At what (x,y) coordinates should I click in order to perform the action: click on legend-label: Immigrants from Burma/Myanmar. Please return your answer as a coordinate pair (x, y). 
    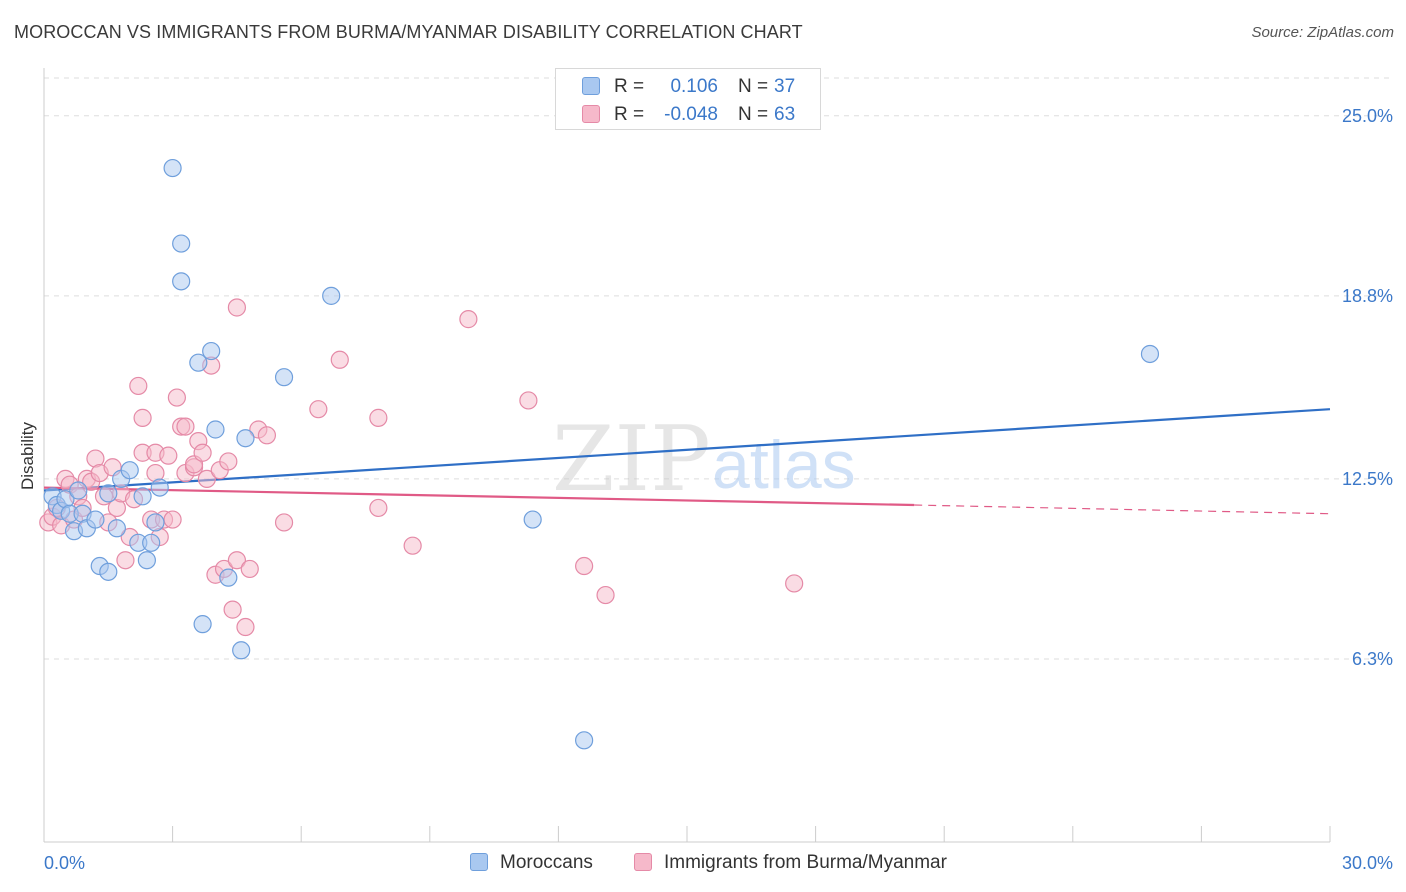
    Looking at the image, I should click on (805, 862).